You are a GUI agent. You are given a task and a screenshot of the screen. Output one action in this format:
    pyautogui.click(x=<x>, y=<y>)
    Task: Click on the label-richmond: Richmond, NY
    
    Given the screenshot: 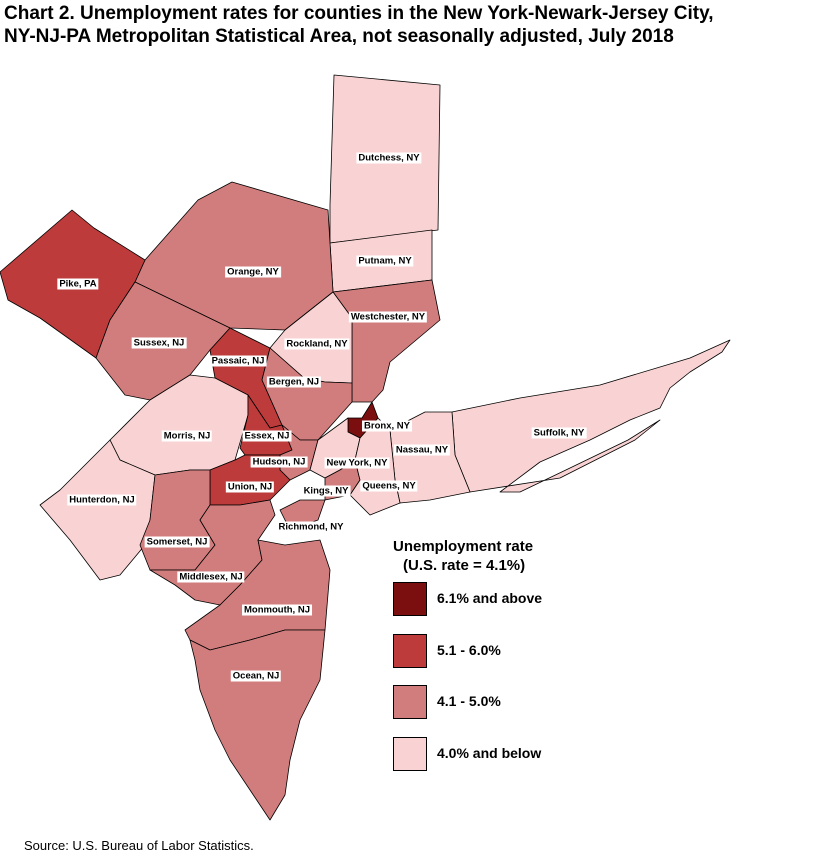 What is the action you would take?
    pyautogui.click(x=311, y=527)
    